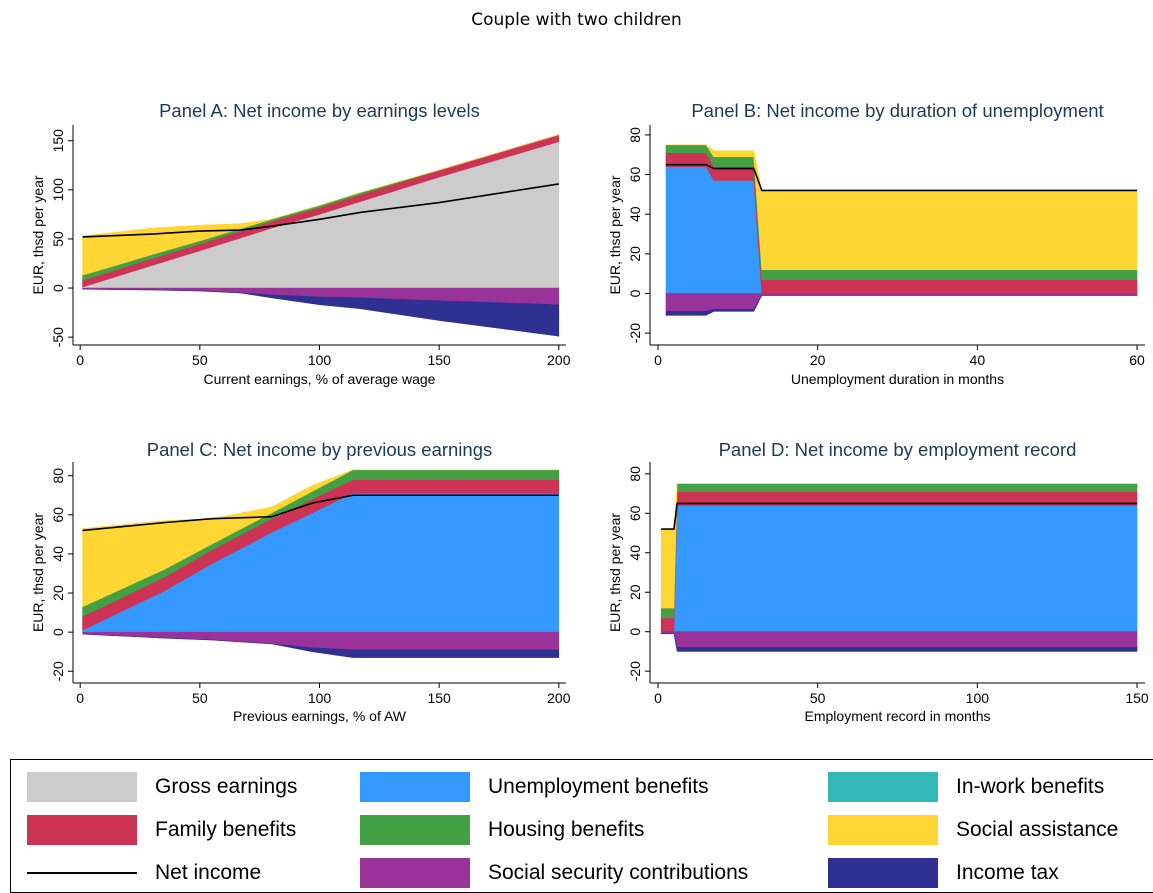 The height and width of the screenshot is (893, 1153). I want to click on legend-item-gross: Gross earnings, so click(162, 787).